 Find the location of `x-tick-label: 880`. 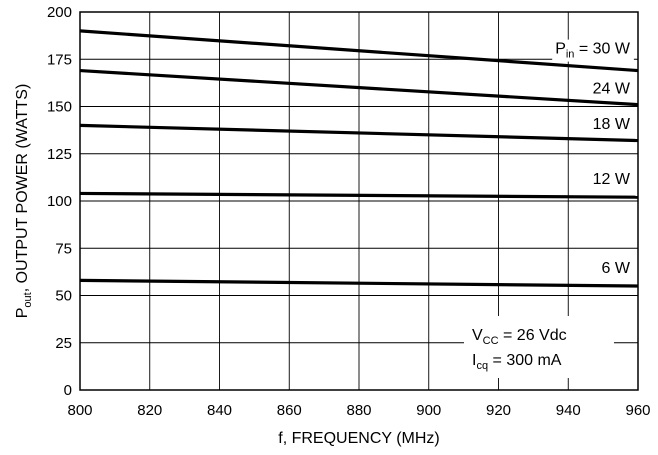

x-tick-label: 880 is located at coordinates (358, 410).